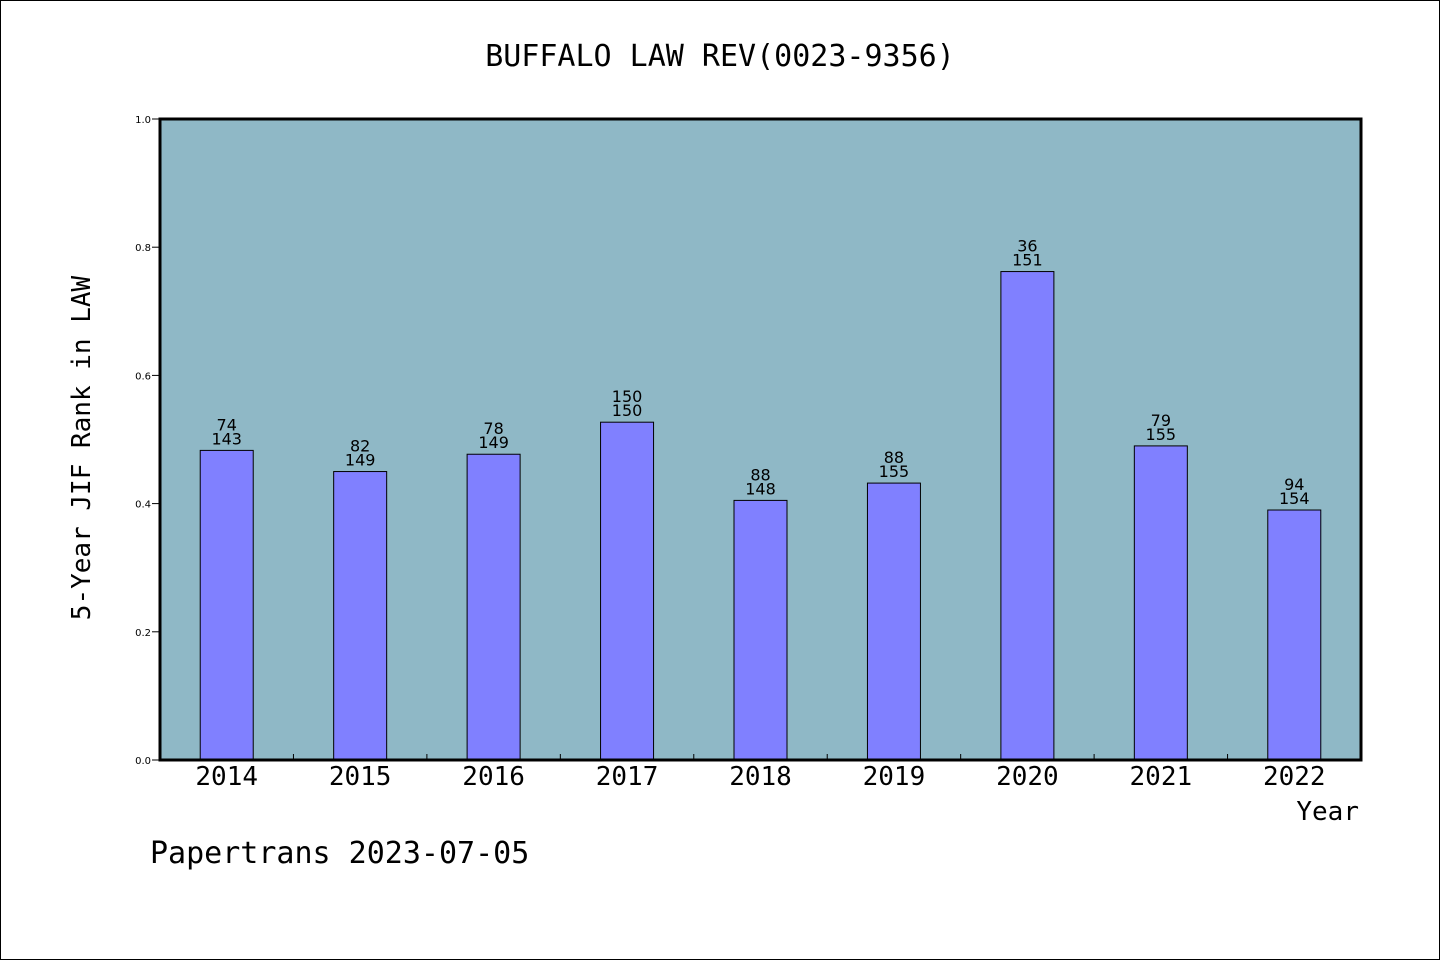  What do you see at coordinates (360, 616) in the screenshot?
I see `bar-2015` at bounding box center [360, 616].